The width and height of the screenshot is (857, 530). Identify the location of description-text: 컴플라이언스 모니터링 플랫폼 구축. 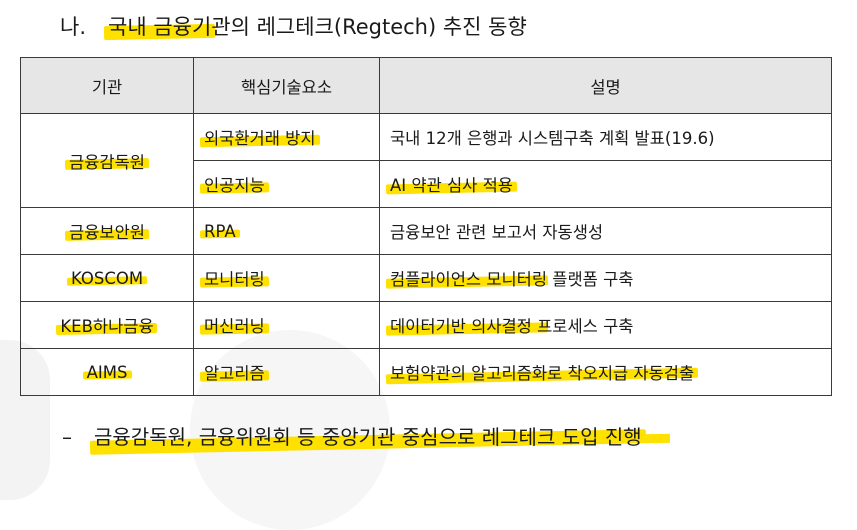
(511, 278).